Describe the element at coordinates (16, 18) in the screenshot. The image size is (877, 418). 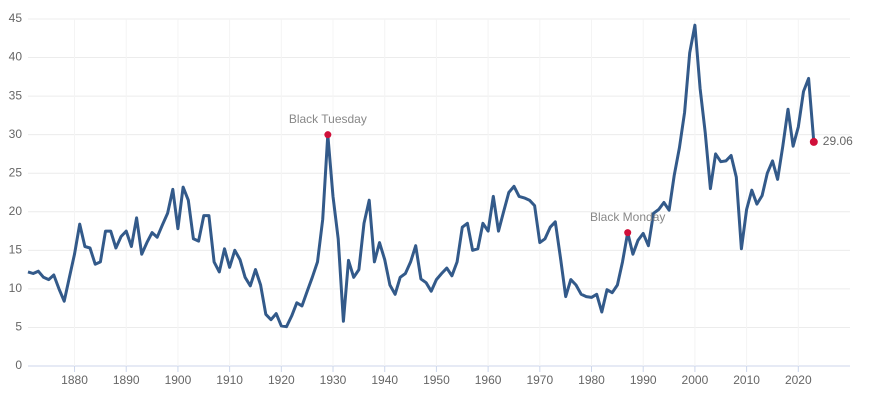
I see `y-tick-label: 45` at that location.